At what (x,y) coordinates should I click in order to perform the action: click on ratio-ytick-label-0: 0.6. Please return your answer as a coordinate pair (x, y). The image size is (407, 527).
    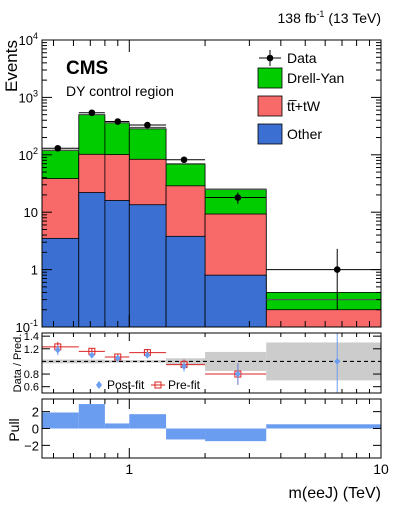
    Looking at the image, I should click on (31, 388).